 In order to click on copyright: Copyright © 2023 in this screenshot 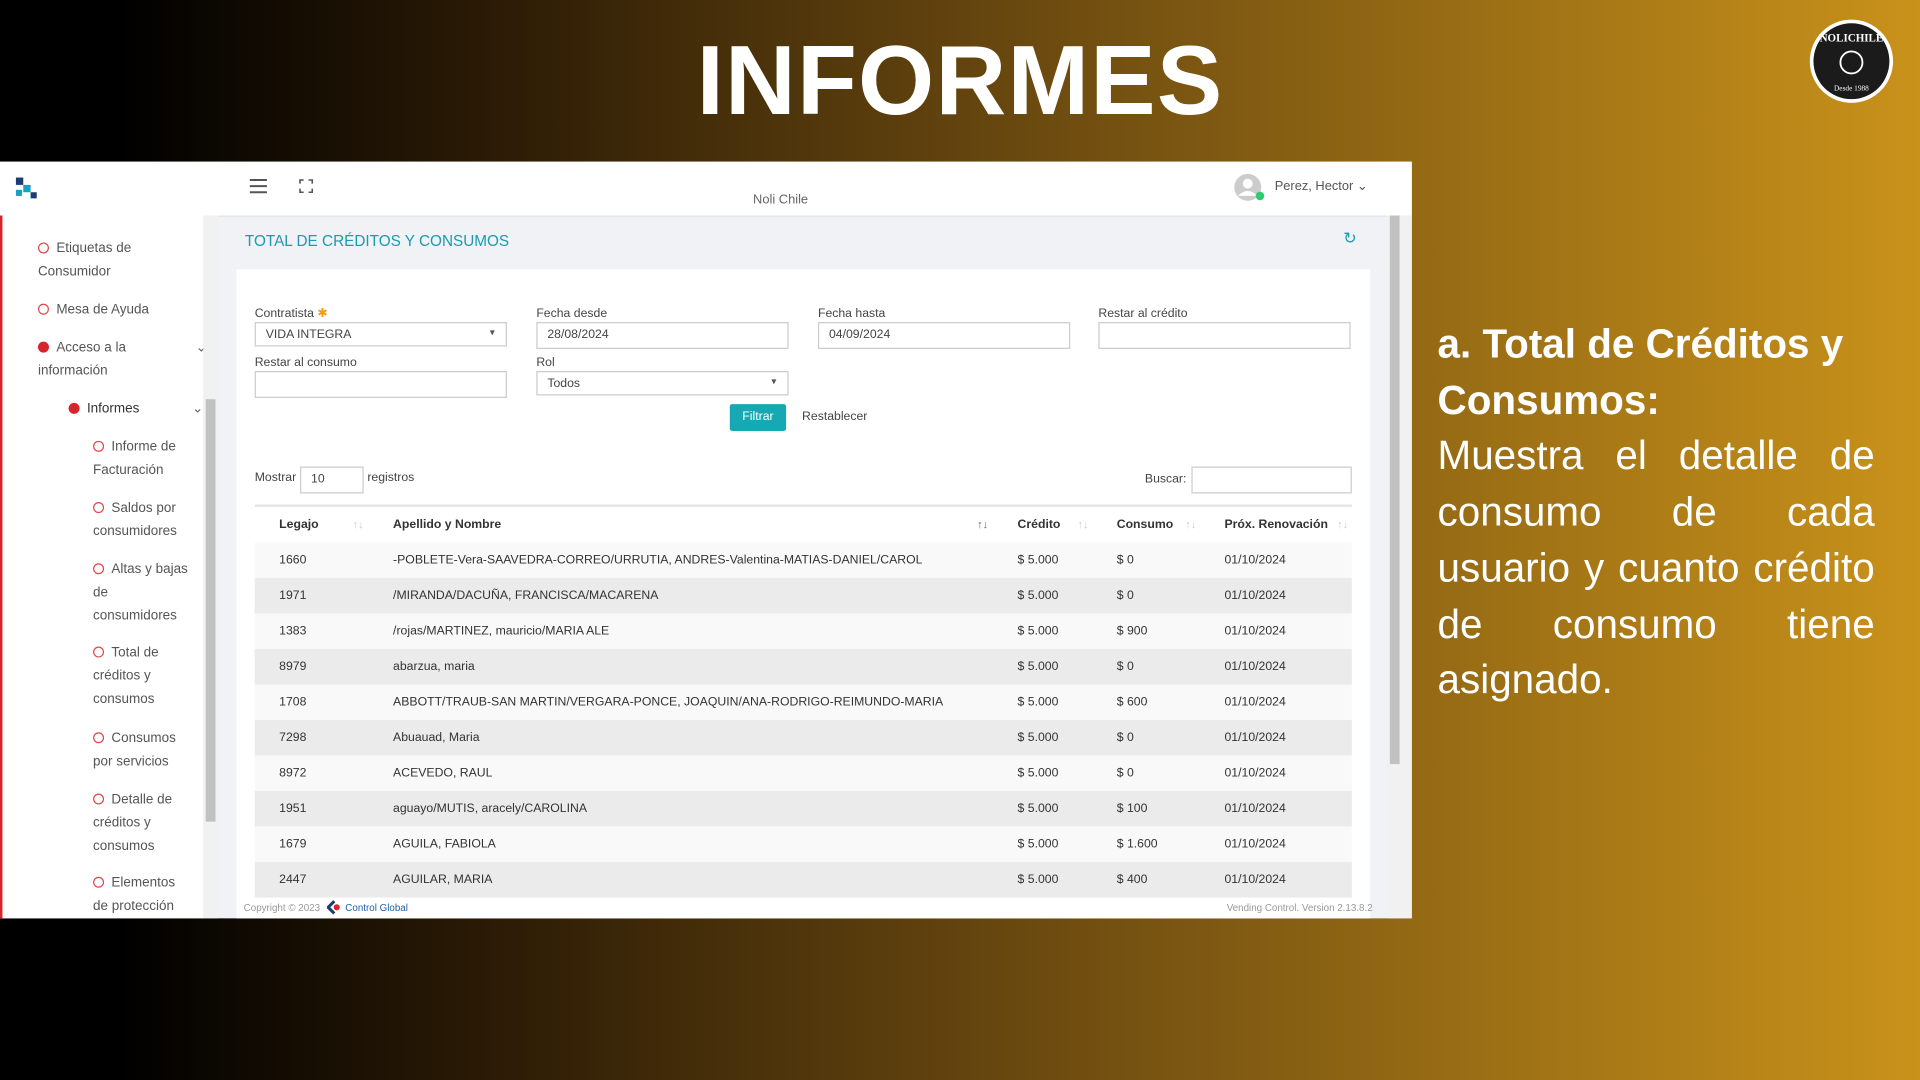, I will do `click(282, 908)`.